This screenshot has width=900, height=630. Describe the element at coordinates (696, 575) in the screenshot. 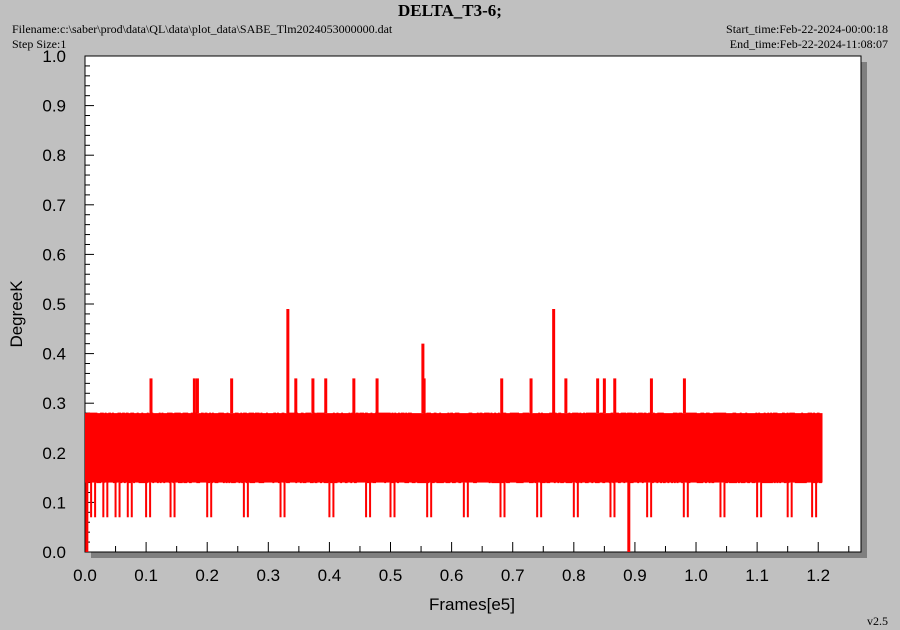

I see `x-tick-label: 1.0` at that location.